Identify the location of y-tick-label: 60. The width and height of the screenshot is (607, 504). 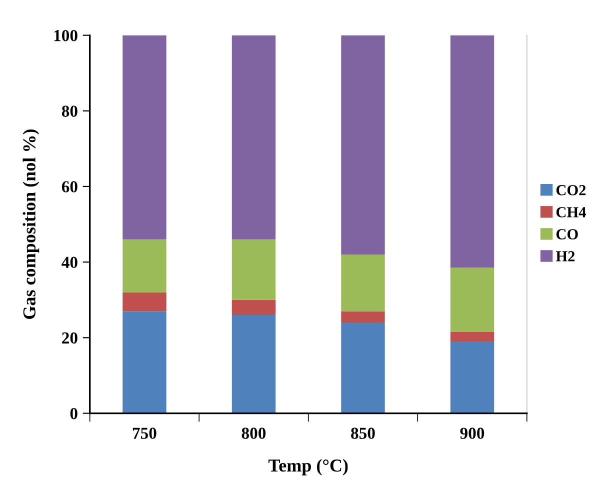
(70, 186).